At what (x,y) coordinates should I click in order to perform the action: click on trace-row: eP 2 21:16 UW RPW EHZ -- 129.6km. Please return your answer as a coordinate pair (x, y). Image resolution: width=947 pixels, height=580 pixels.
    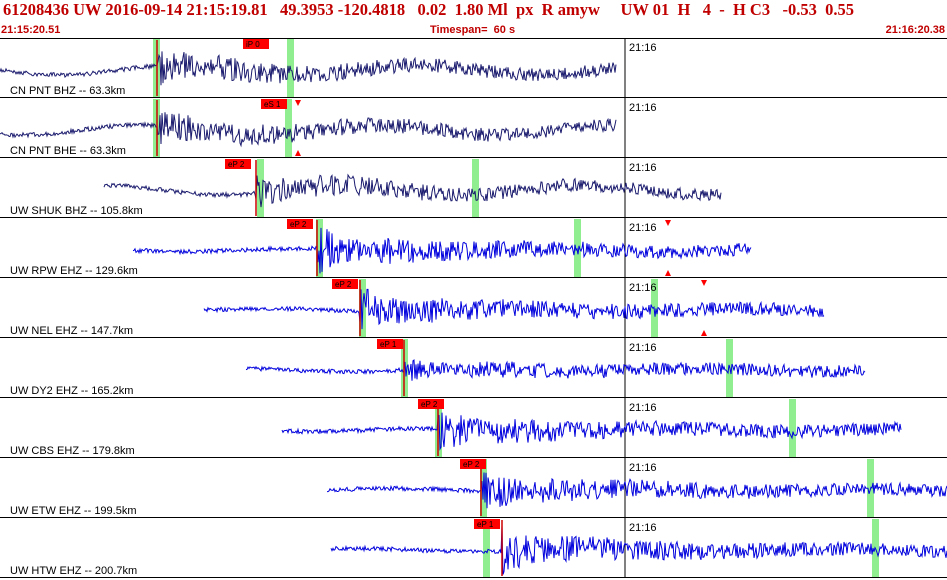
    Looking at the image, I should click on (473, 248).